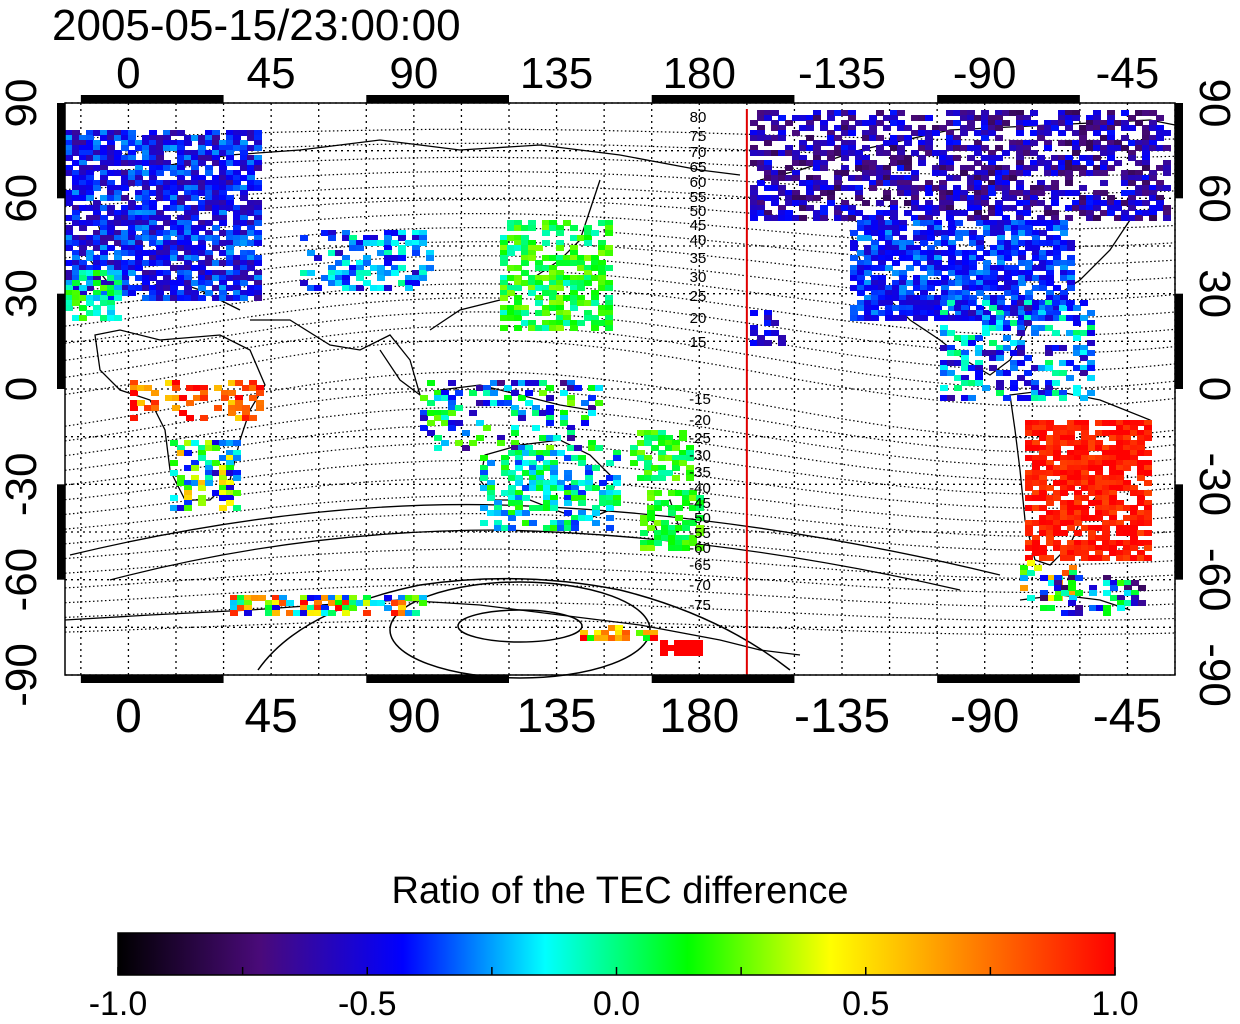 This screenshot has height=1024, width=1240. I want to click on contour-line, so click(524, 624).